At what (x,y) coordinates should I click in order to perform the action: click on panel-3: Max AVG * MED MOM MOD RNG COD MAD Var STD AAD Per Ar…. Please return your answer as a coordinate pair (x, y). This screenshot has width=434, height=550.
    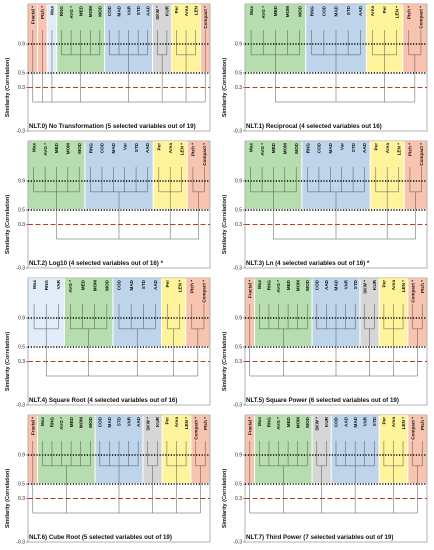
    Looking at the image, I should click on (325, 206).